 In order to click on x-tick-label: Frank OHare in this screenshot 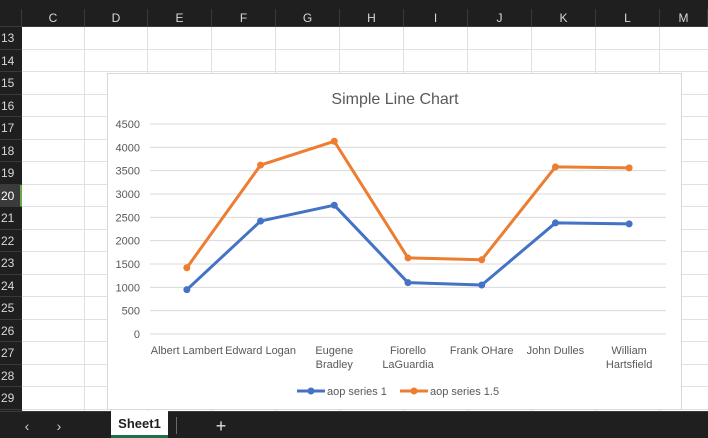, I will do `click(482, 351)`.